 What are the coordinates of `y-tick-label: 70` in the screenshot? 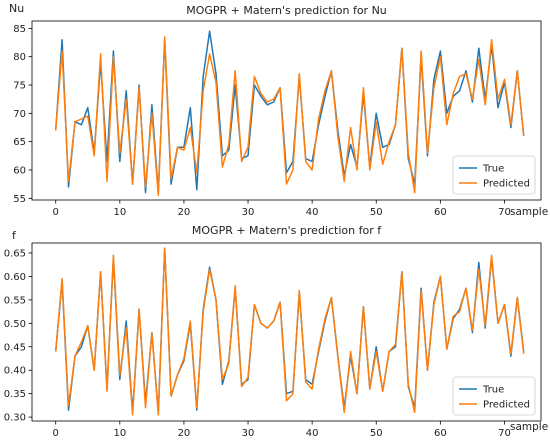 It's located at (19, 114).